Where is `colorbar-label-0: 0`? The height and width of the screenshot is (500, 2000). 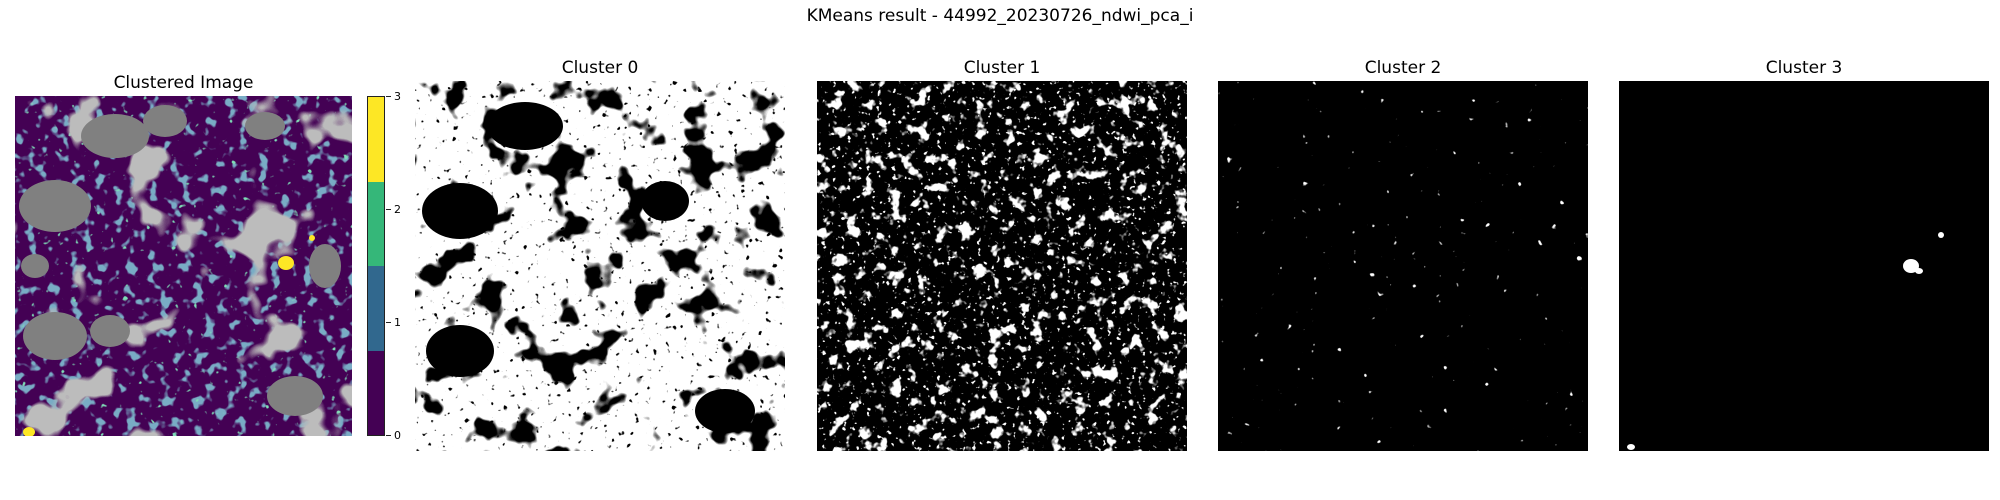 colorbar-label-0: 0 is located at coordinates (397, 435).